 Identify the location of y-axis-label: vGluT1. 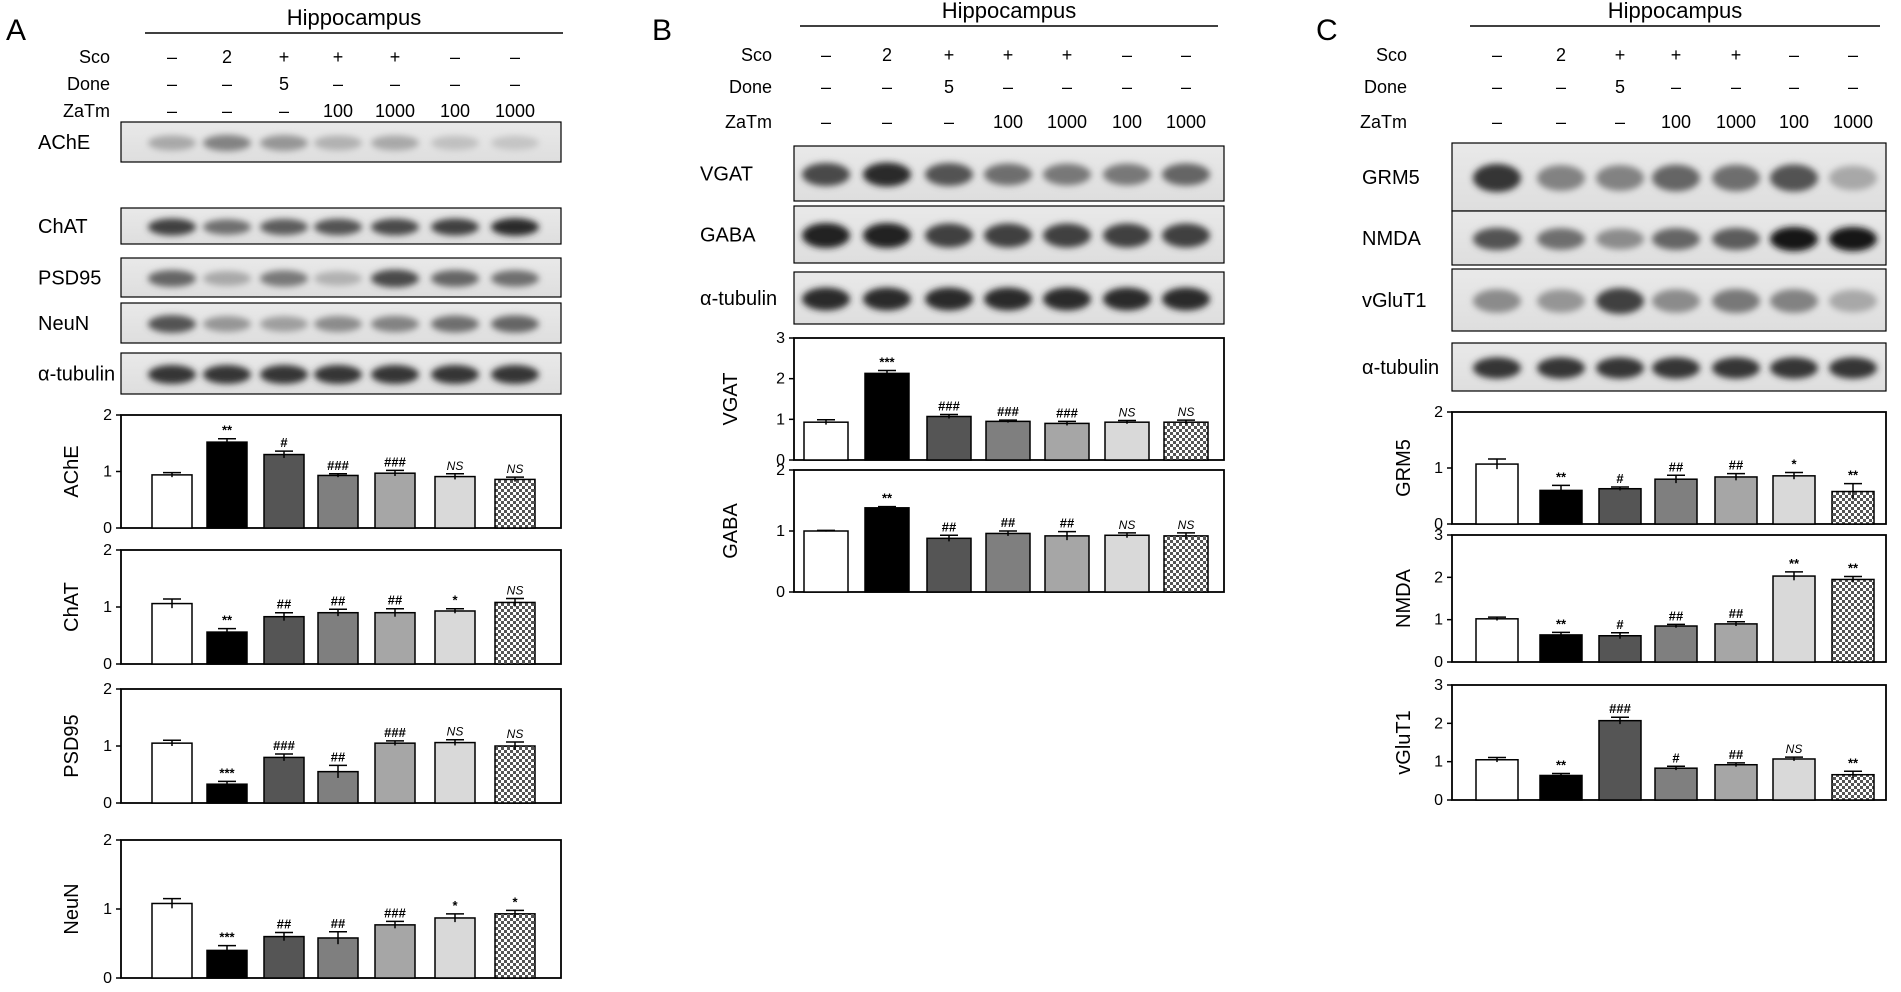
(1404, 742).